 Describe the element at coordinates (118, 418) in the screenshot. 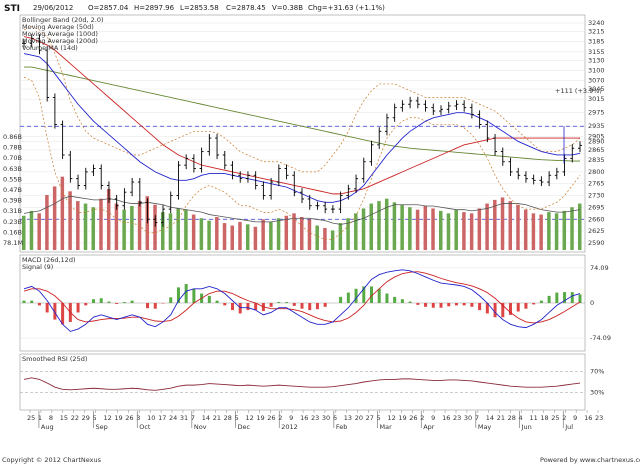

I see `x-day-label: 19` at that location.